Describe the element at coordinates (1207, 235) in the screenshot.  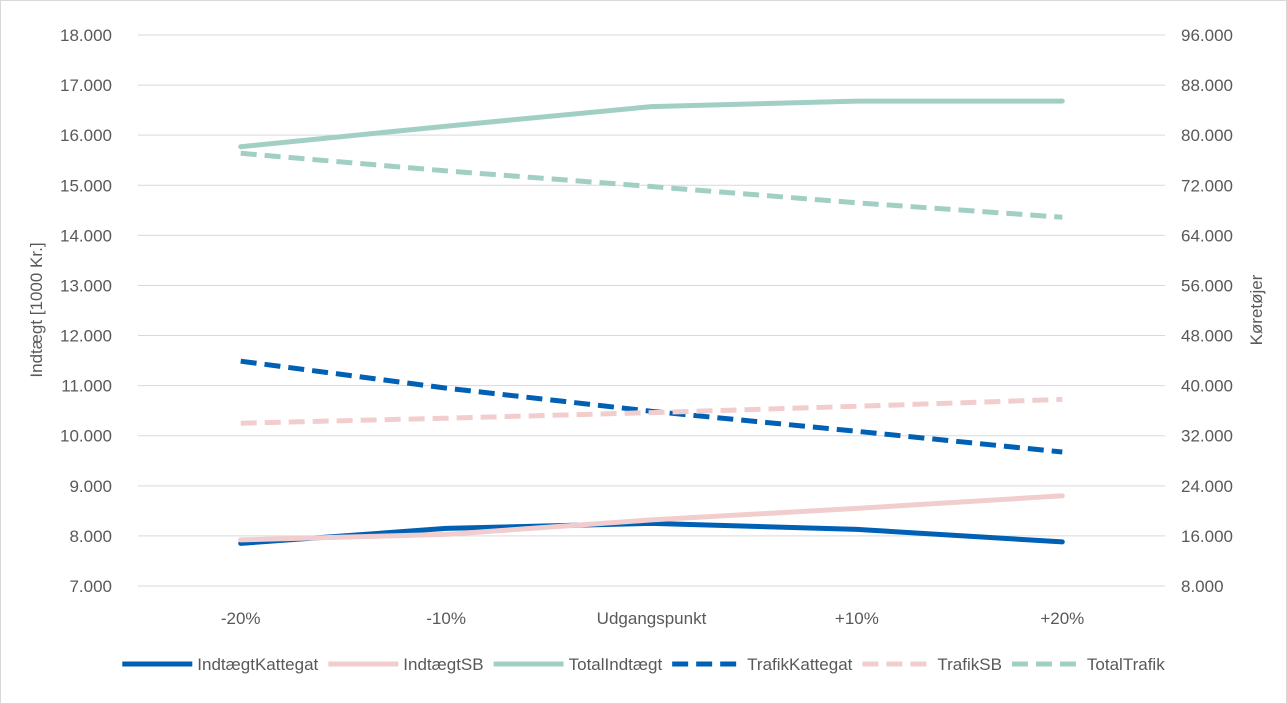
I see `right-tick-label: 64.000` at that location.